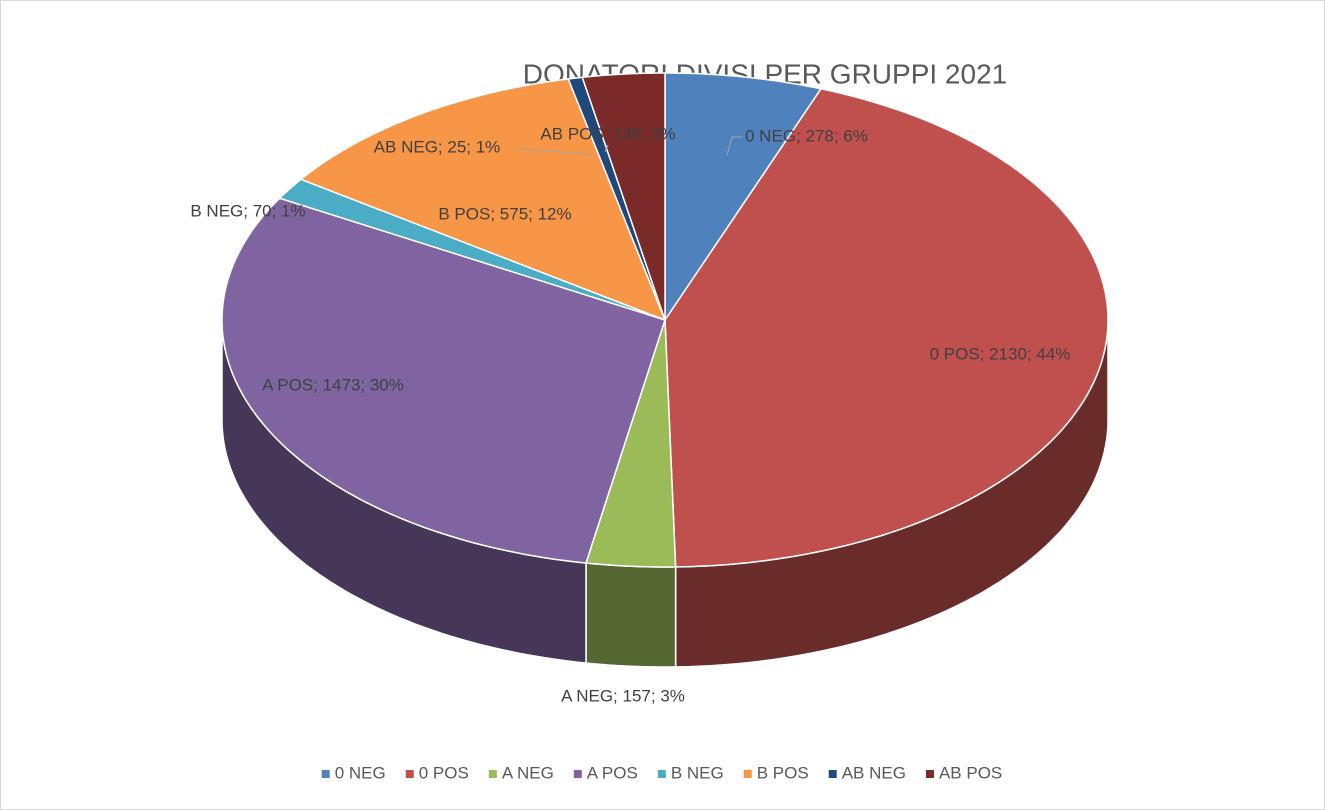 The height and width of the screenshot is (810, 1325). Describe the element at coordinates (360, 772) in the screenshot. I see `legend-label: 0 NEG` at that location.